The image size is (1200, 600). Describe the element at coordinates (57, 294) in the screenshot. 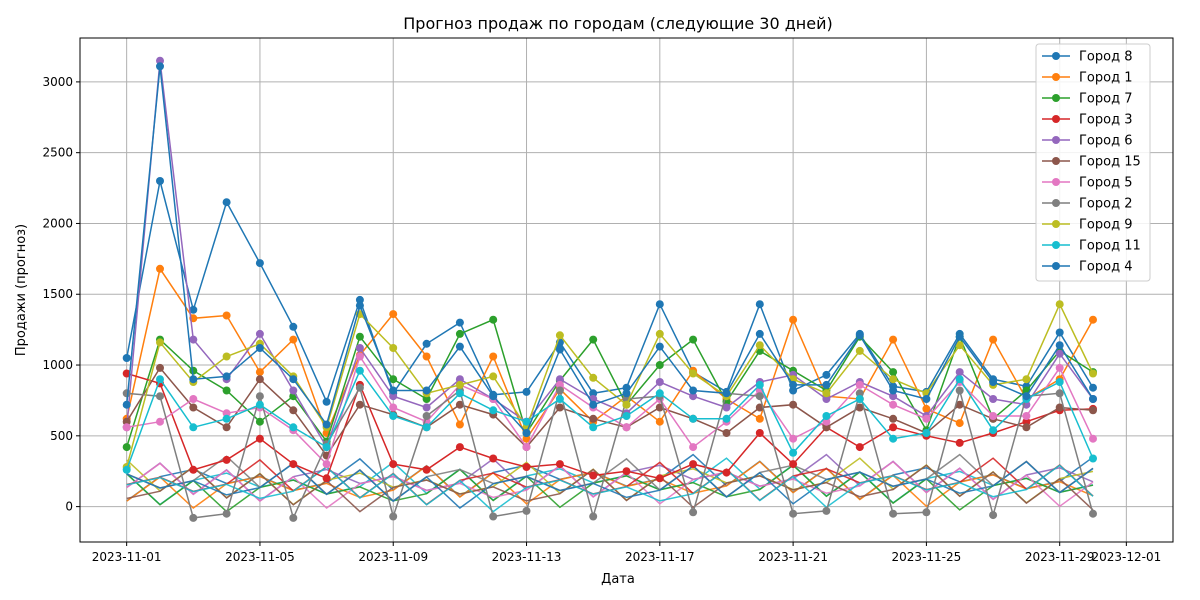

I see `y-tick-label: 1500` at that location.